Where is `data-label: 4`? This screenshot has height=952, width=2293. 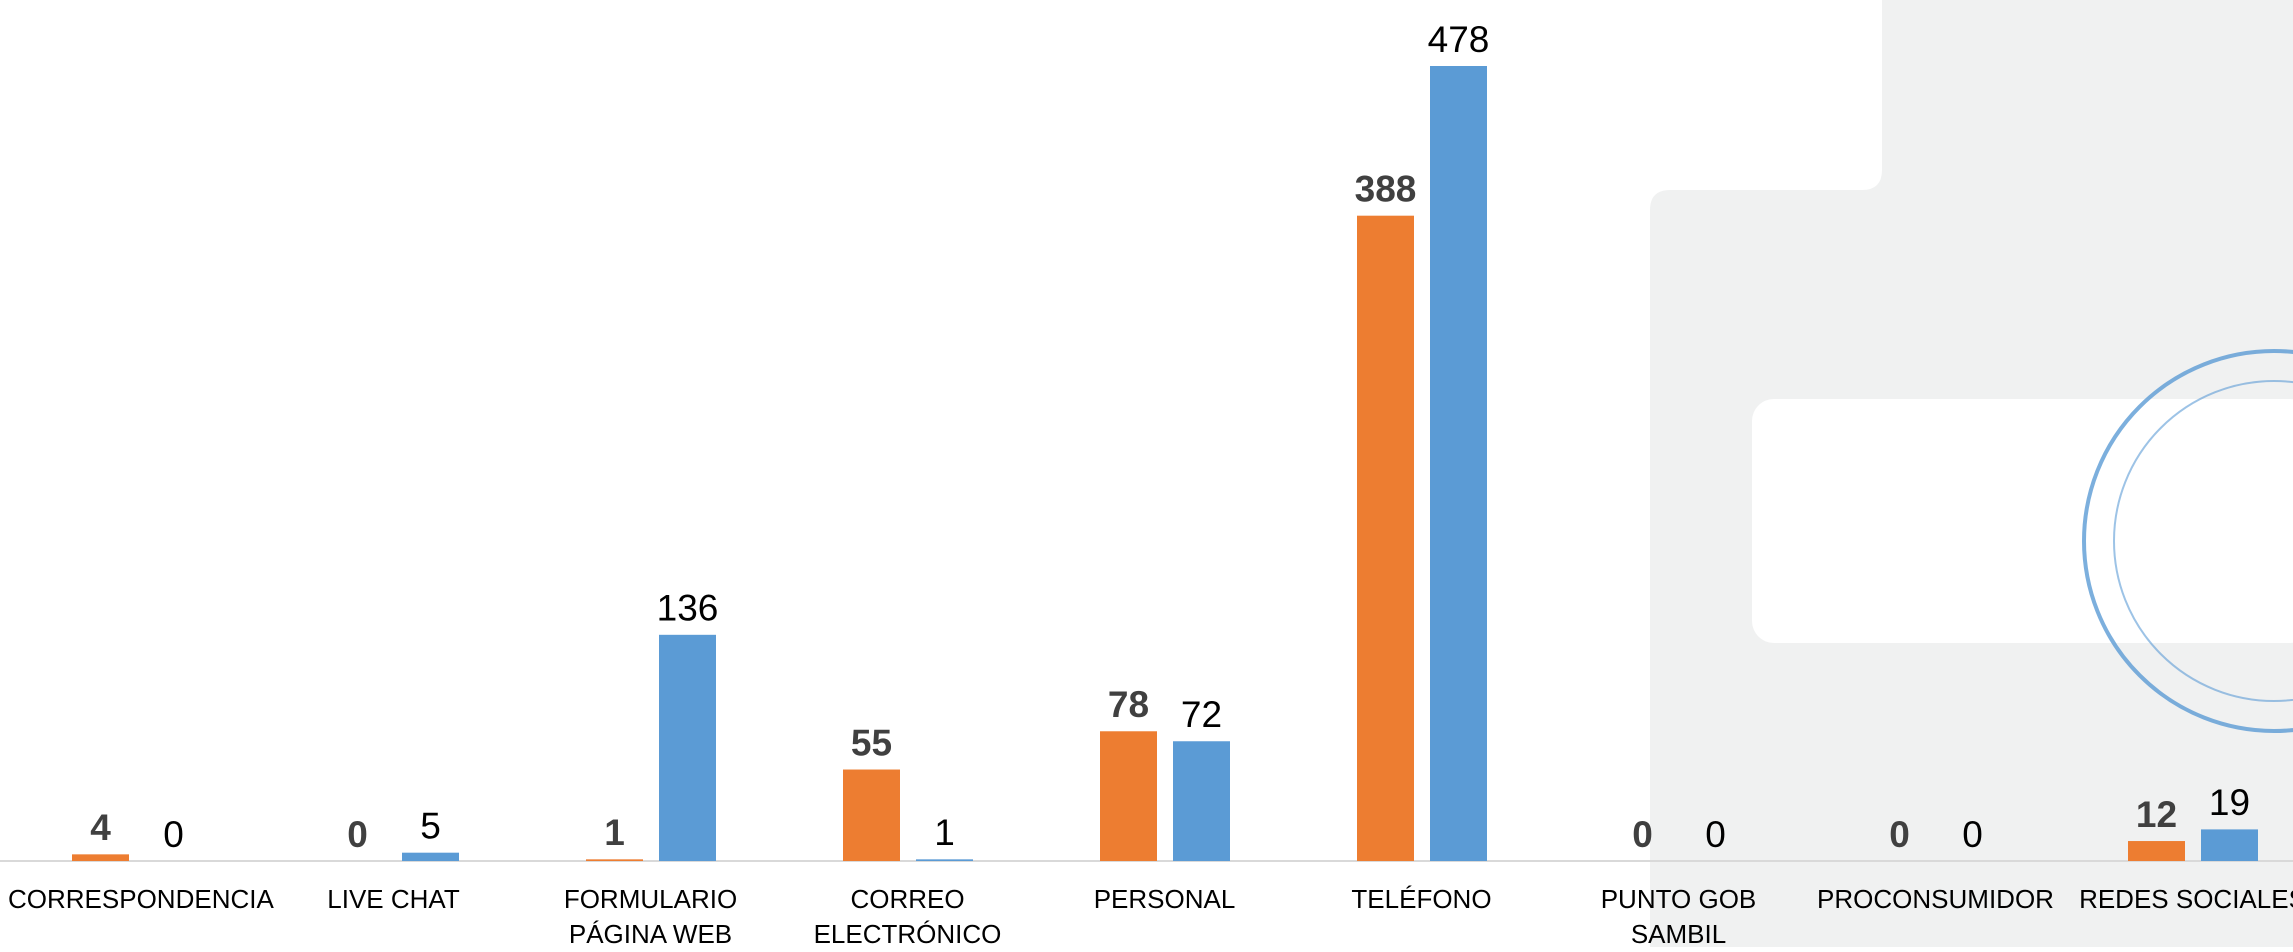
data-label: 4 is located at coordinates (100, 827).